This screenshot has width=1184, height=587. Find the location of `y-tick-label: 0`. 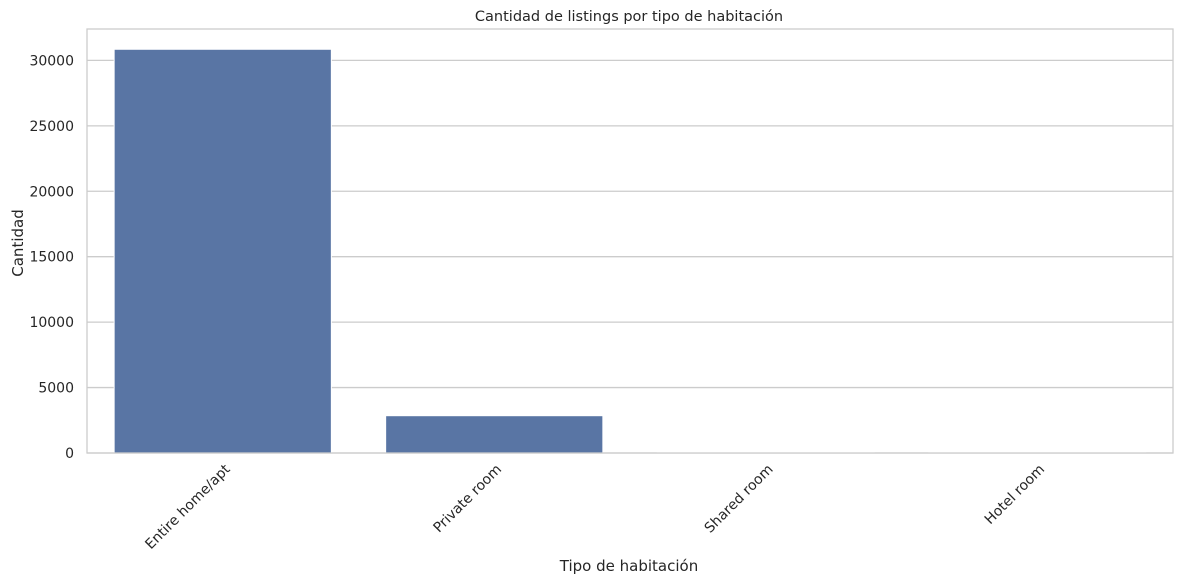

y-tick-label: 0 is located at coordinates (69, 454).